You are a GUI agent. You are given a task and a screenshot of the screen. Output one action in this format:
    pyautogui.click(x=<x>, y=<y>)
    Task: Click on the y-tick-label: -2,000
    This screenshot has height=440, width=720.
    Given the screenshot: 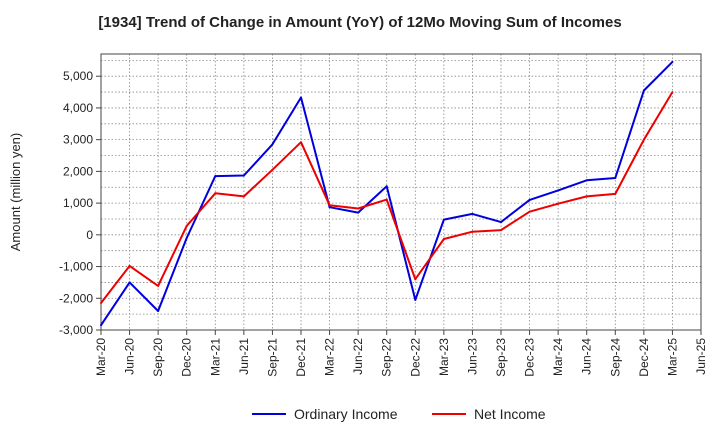 What is the action you would take?
    pyautogui.click(x=76, y=298)
    